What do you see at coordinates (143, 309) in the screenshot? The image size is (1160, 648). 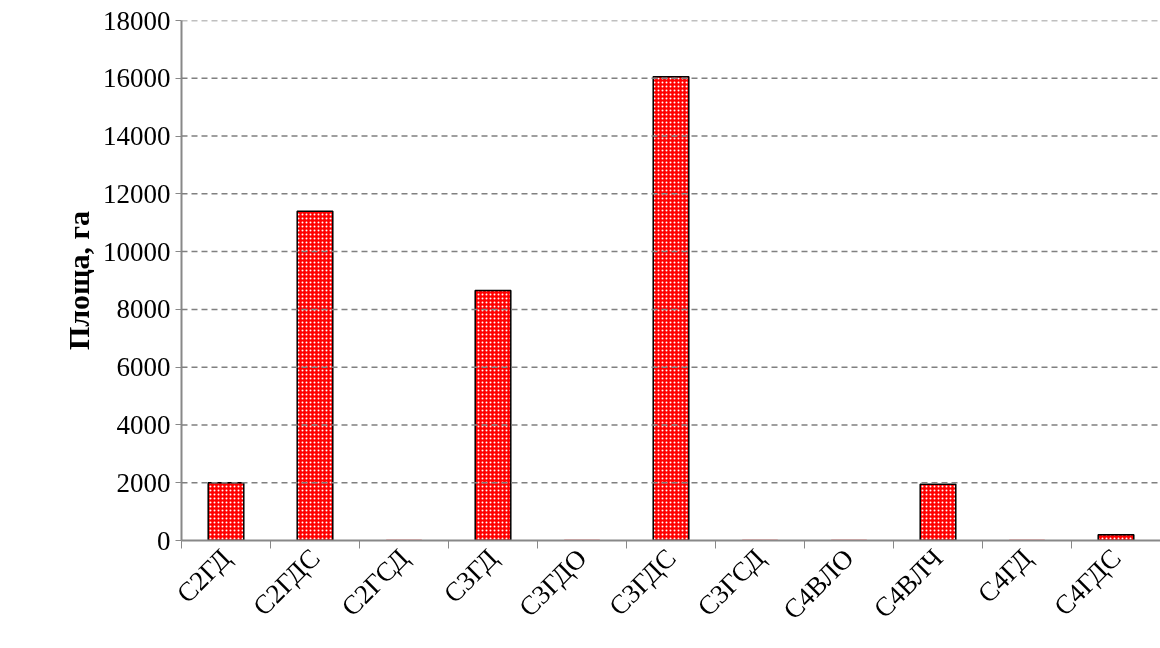 I see `y-tick-label: 8000` at bounding box center [143, 309].